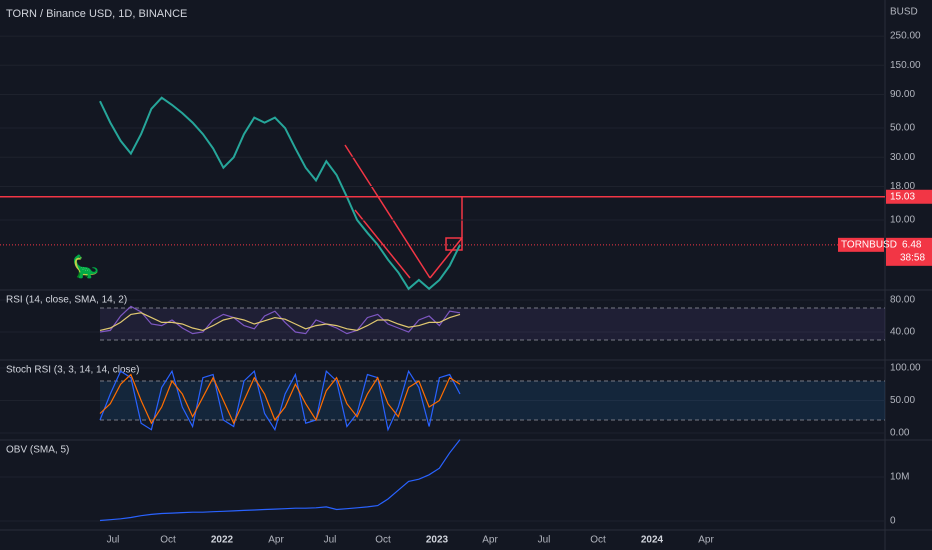  What do you see at coordinates (912, 244) in the screenshot?
I see `last-price-label: 6.48` at bounding box center [912, 244].